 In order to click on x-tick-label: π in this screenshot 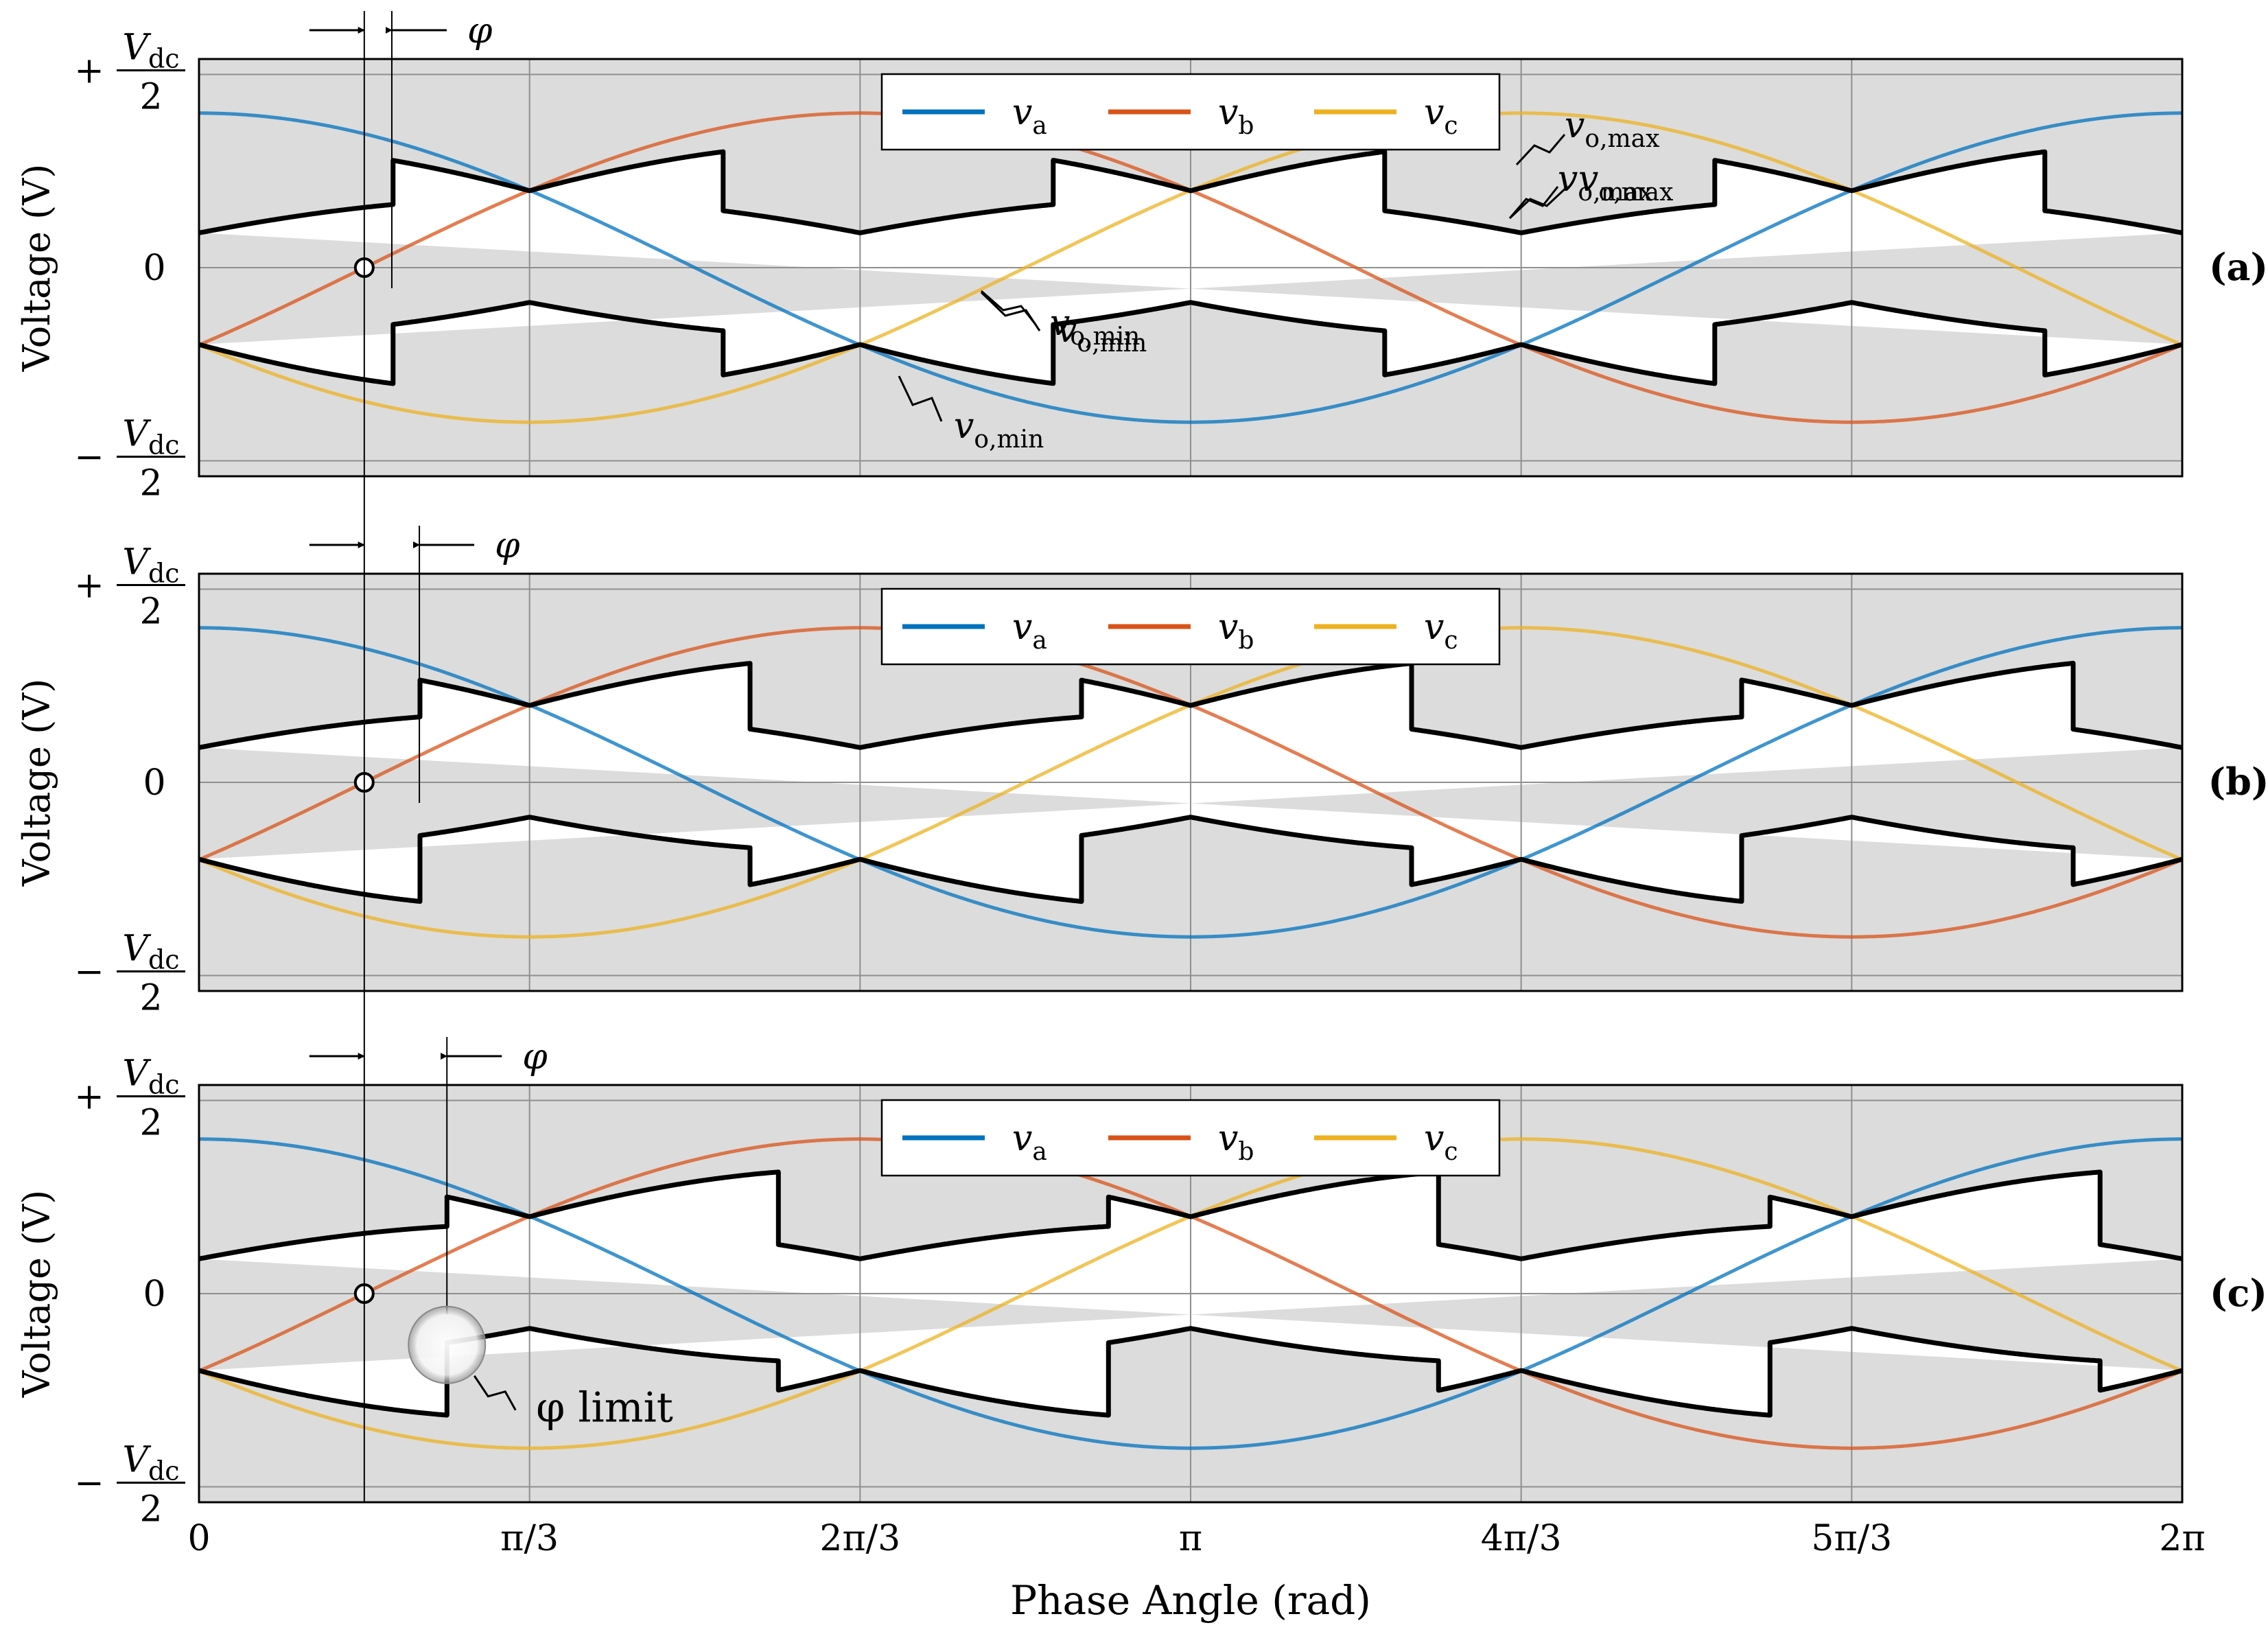, I will do `click(1190, 1538)`.